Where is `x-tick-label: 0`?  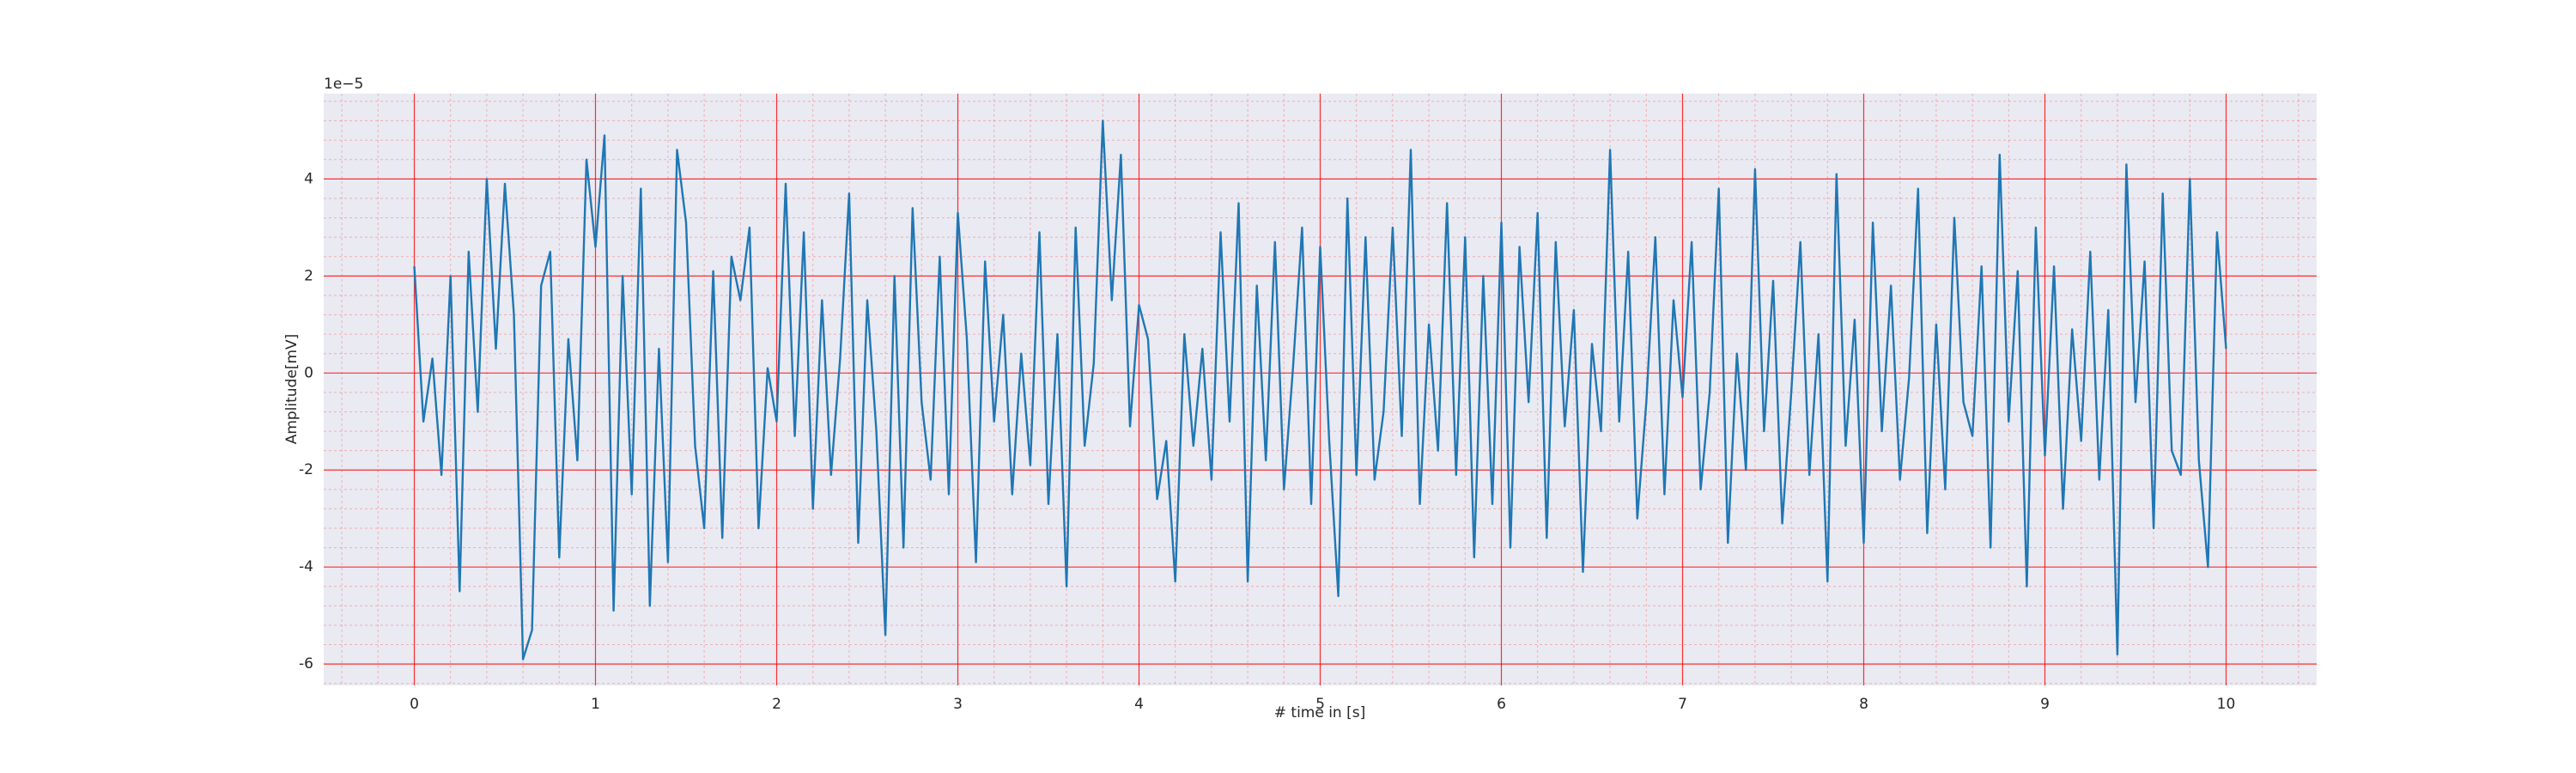
x-tick-label: 0 is located at coordinates (414, 704).